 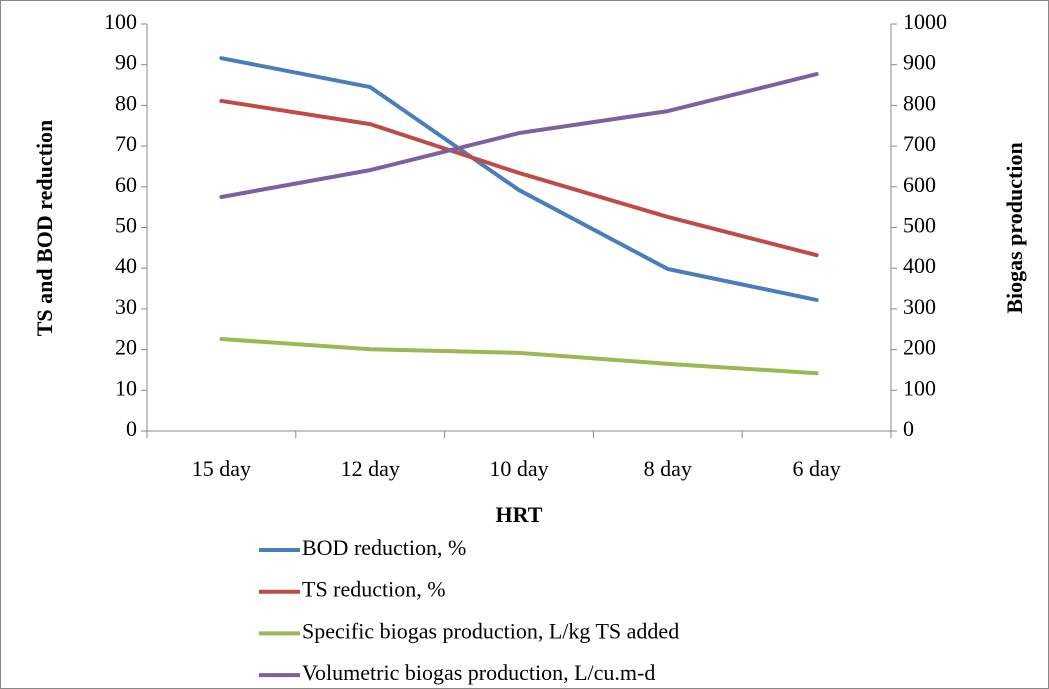 What do you see at coordinates (370, 468) in the screenshot?
I see `x-tick-label: 12 day` at bounding box center [370, 468].